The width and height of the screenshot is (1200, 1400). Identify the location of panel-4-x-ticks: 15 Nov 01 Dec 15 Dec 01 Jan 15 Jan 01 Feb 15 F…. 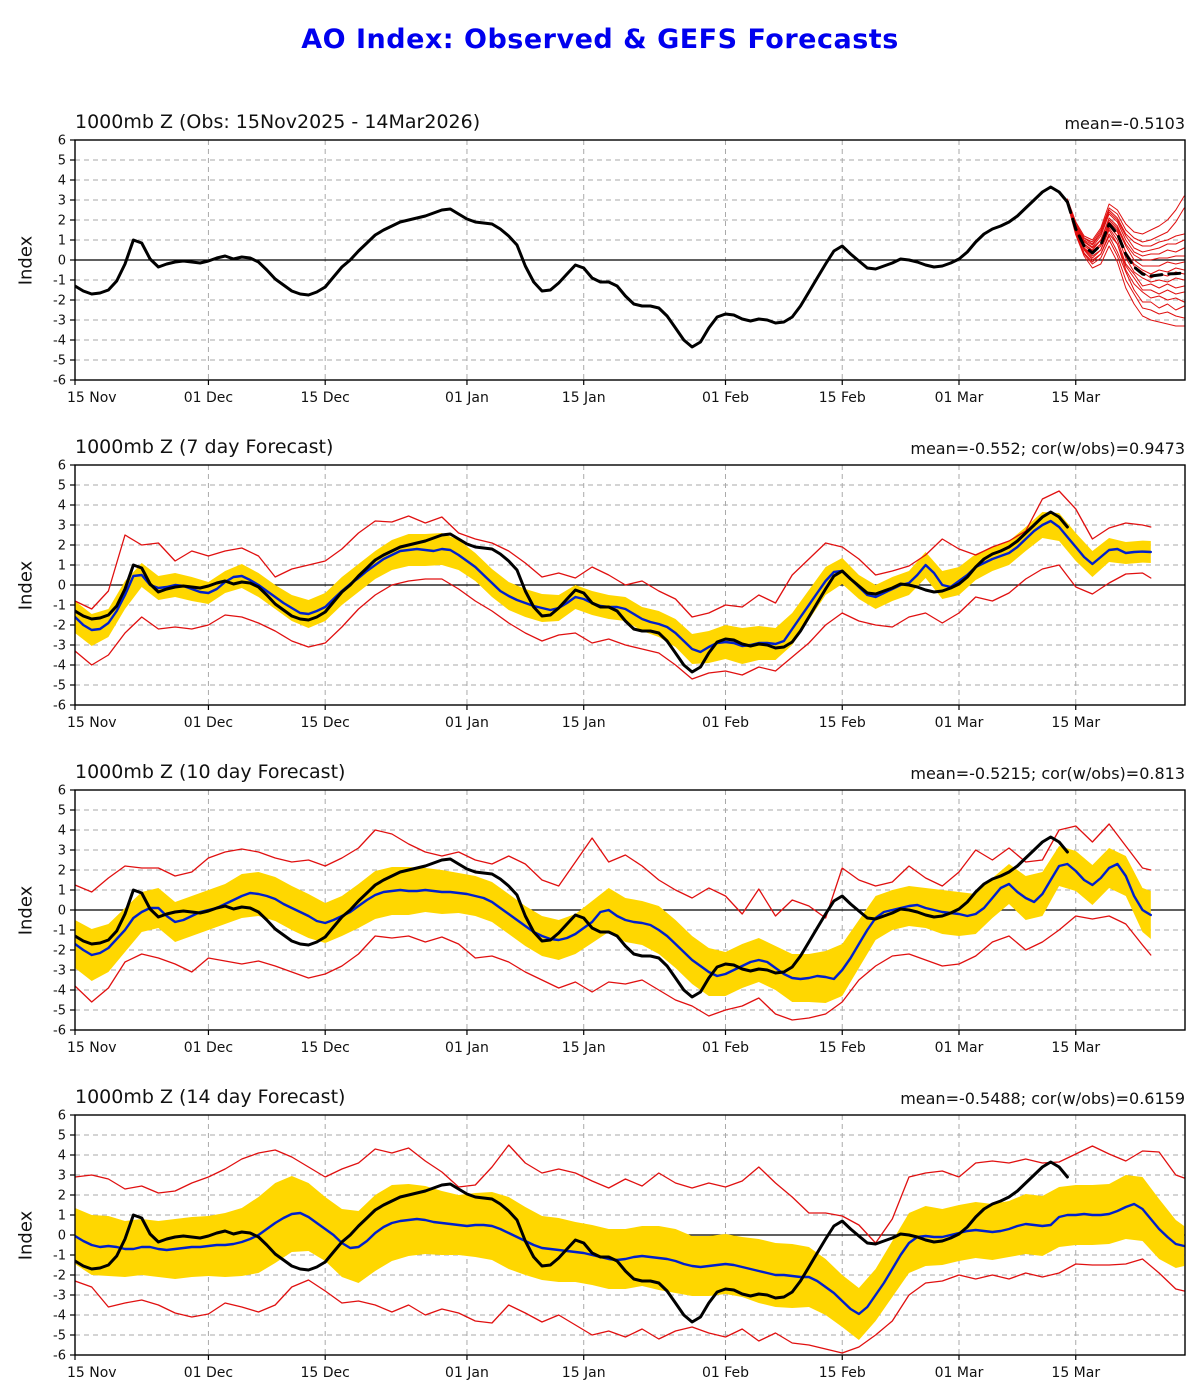
(583, 1368).